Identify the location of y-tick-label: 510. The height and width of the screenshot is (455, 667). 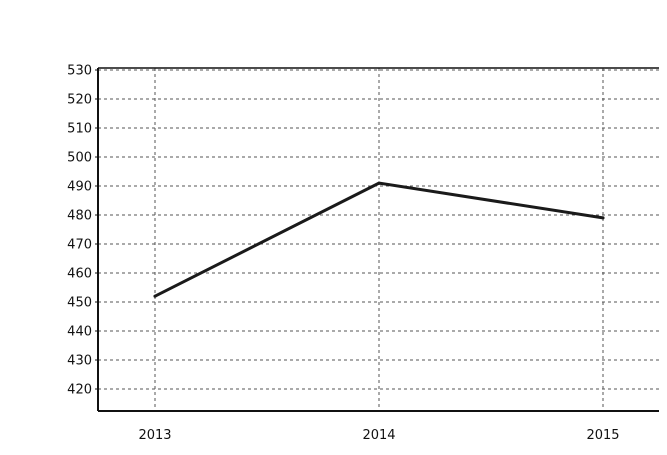
(79, 129).